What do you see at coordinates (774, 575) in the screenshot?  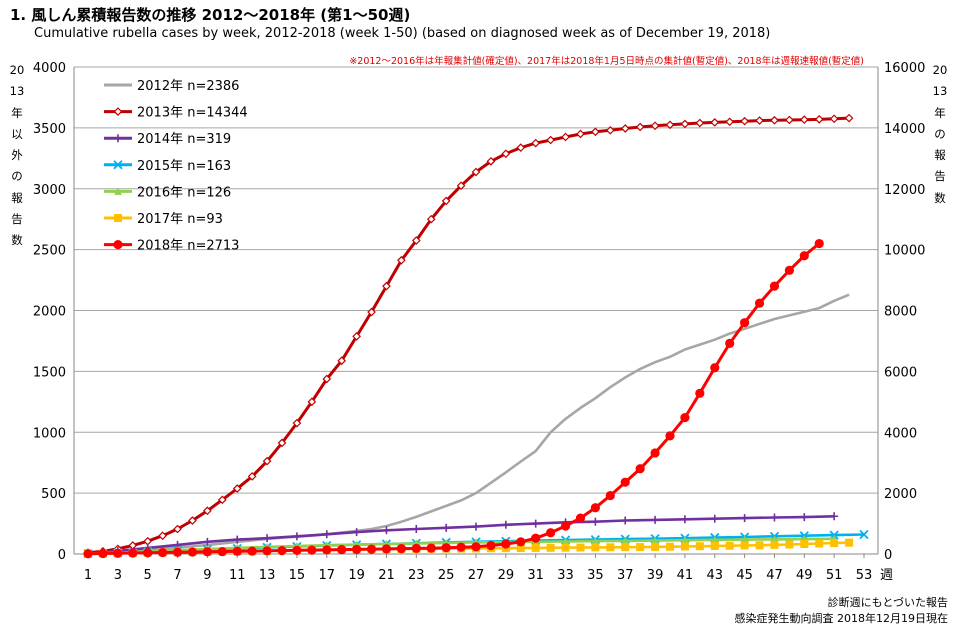 I see `x-tick: 47` at bounding box center [774, 575].